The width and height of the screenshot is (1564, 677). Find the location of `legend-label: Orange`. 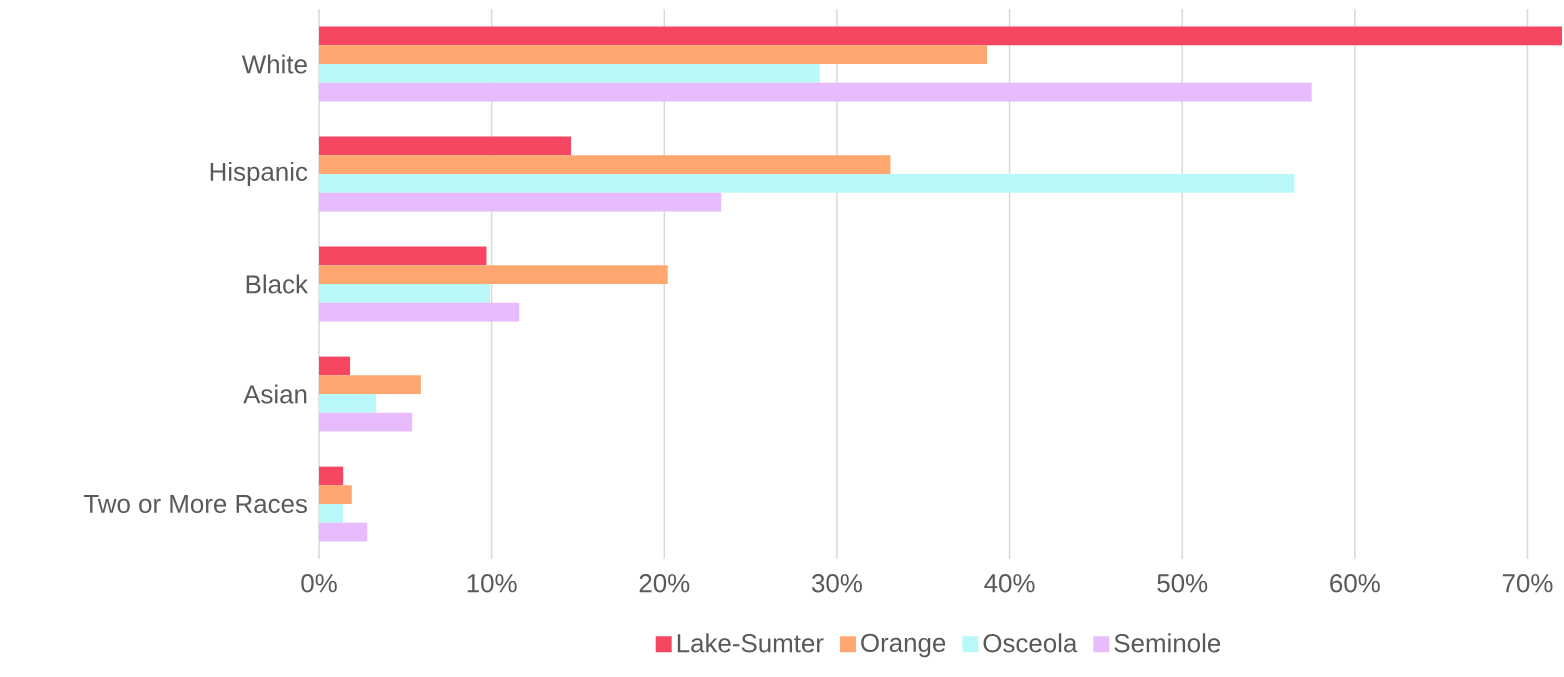

legend-label: Orange is located at coordinates (903, 645).